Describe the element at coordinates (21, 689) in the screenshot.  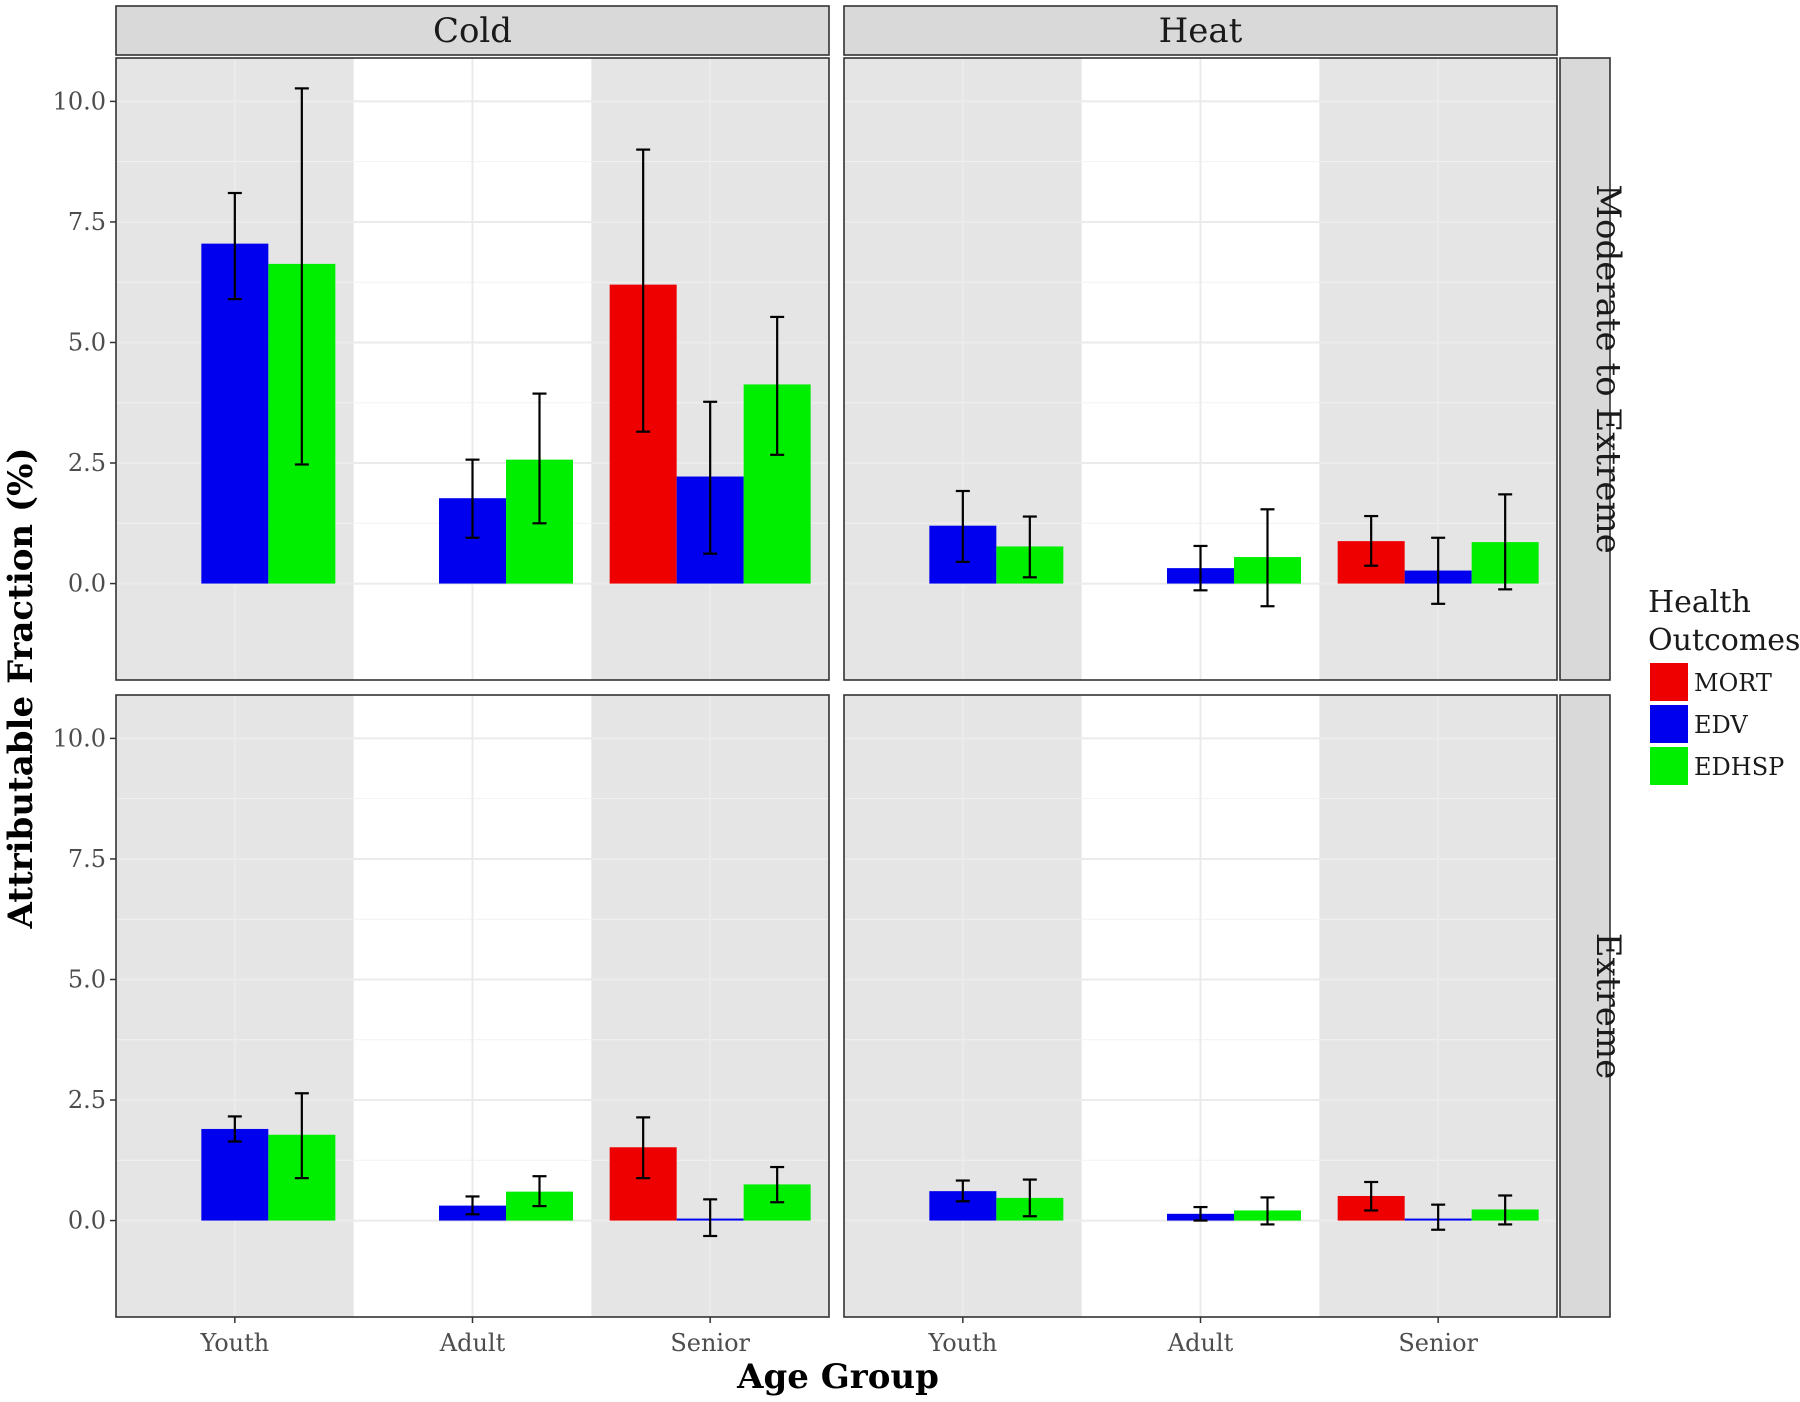
I see `y-axis-title: Attributable Fraction (%)` at that location.